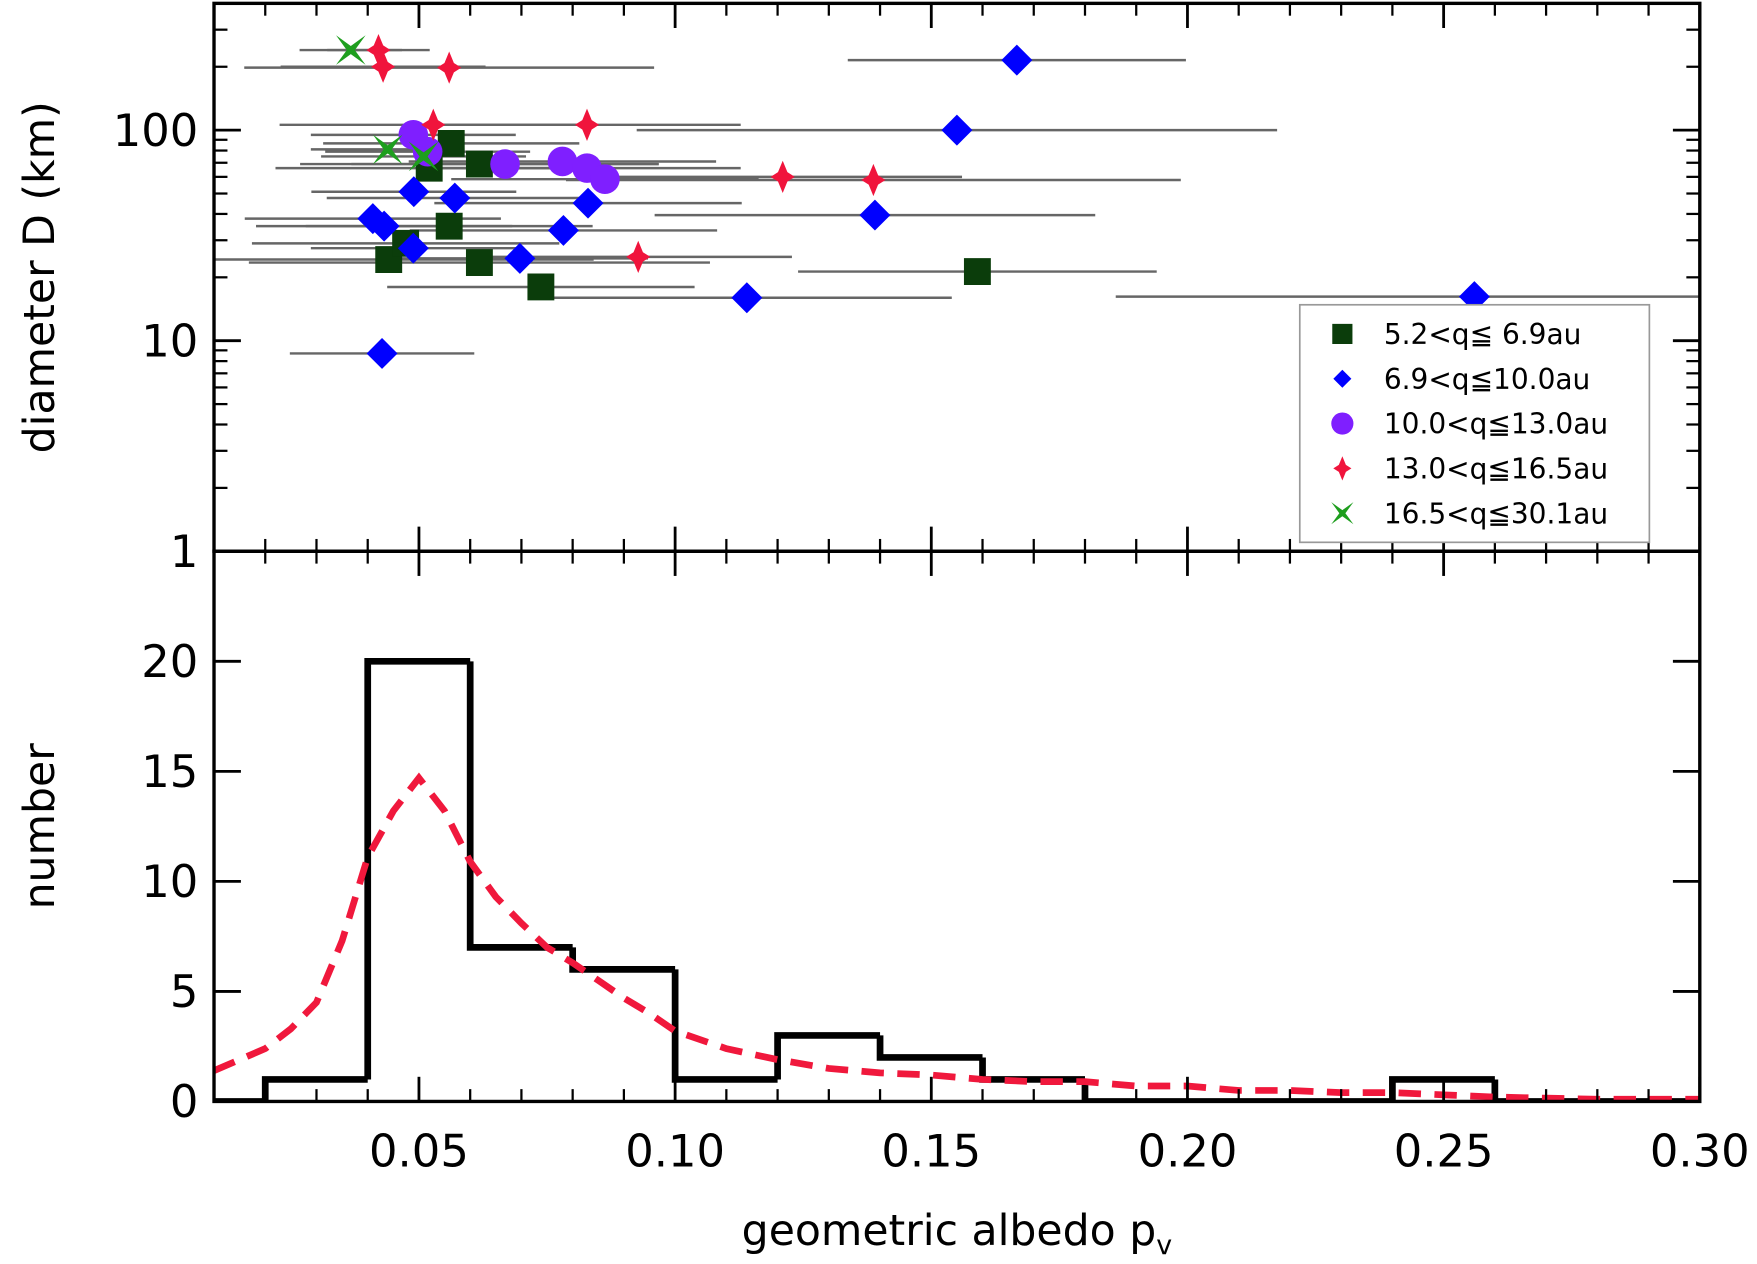 This screenshot has width=1757, height=1264. I want to click on x-tick-label: 0.15, so click(931, 1150).